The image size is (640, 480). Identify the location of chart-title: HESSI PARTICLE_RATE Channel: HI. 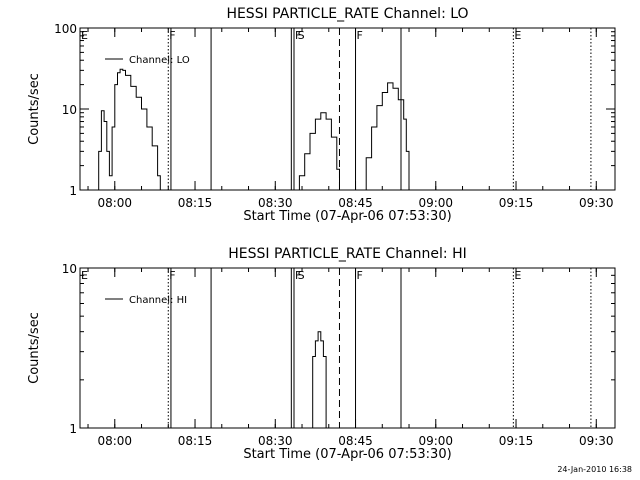
(347, 254).